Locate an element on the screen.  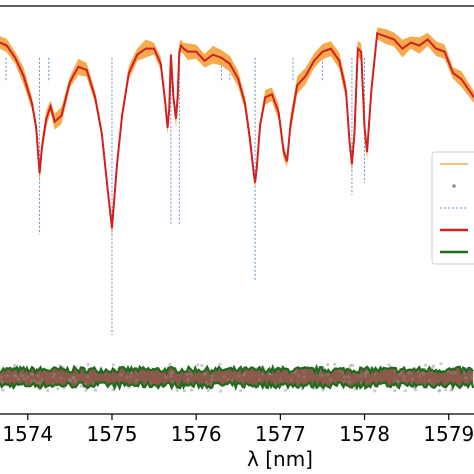
x-tick-label-5: 1579 is located at coordinates (448, 434).